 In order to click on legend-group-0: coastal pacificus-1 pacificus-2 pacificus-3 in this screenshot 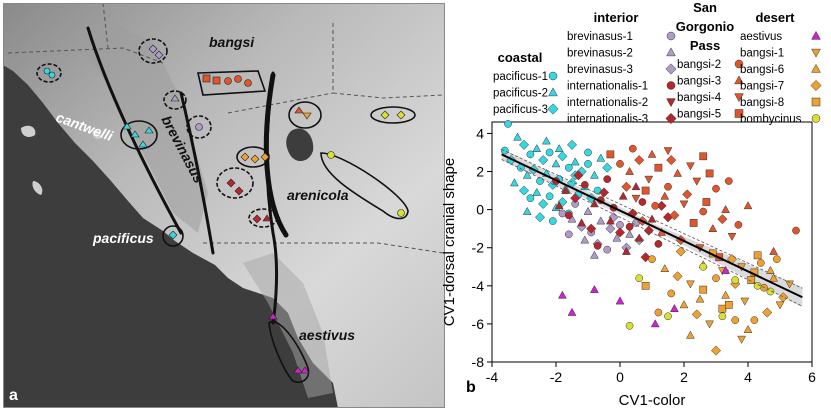, I will do `click(526, 83)`.